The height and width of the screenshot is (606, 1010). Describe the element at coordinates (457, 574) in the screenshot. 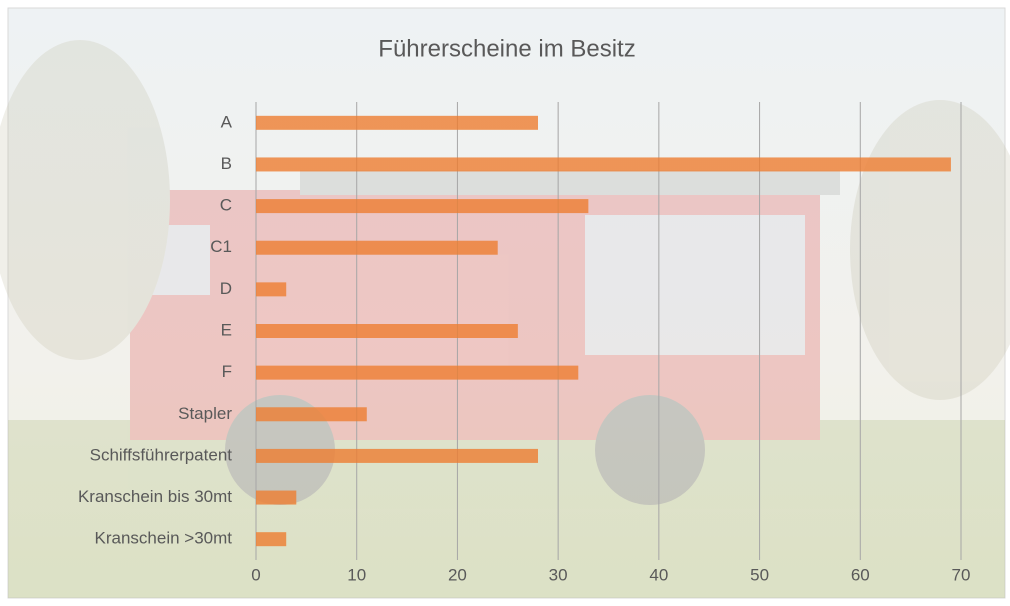

I see `x-tick-label: 20` at that location.